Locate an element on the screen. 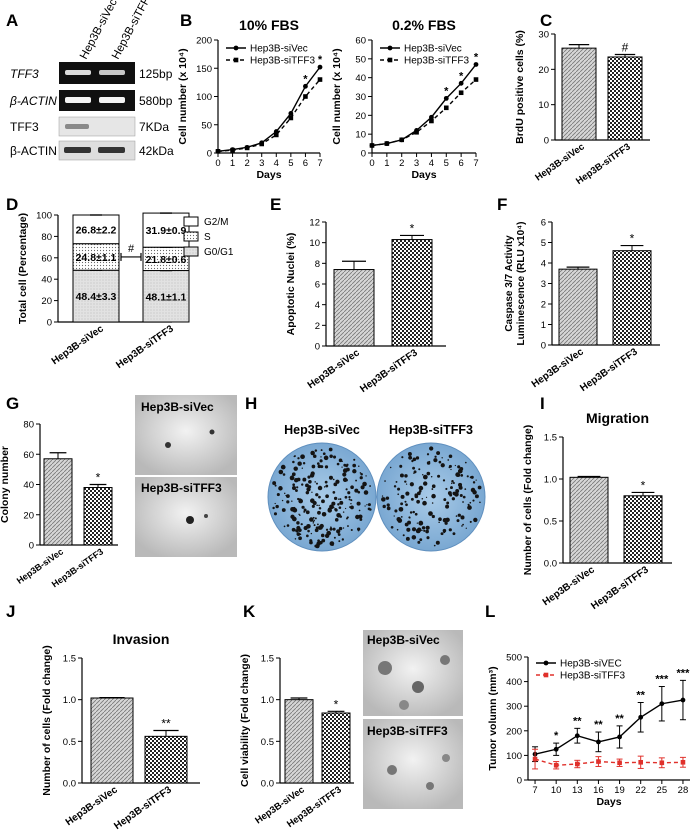  micrograph-image is located at coordinates (186, 517).